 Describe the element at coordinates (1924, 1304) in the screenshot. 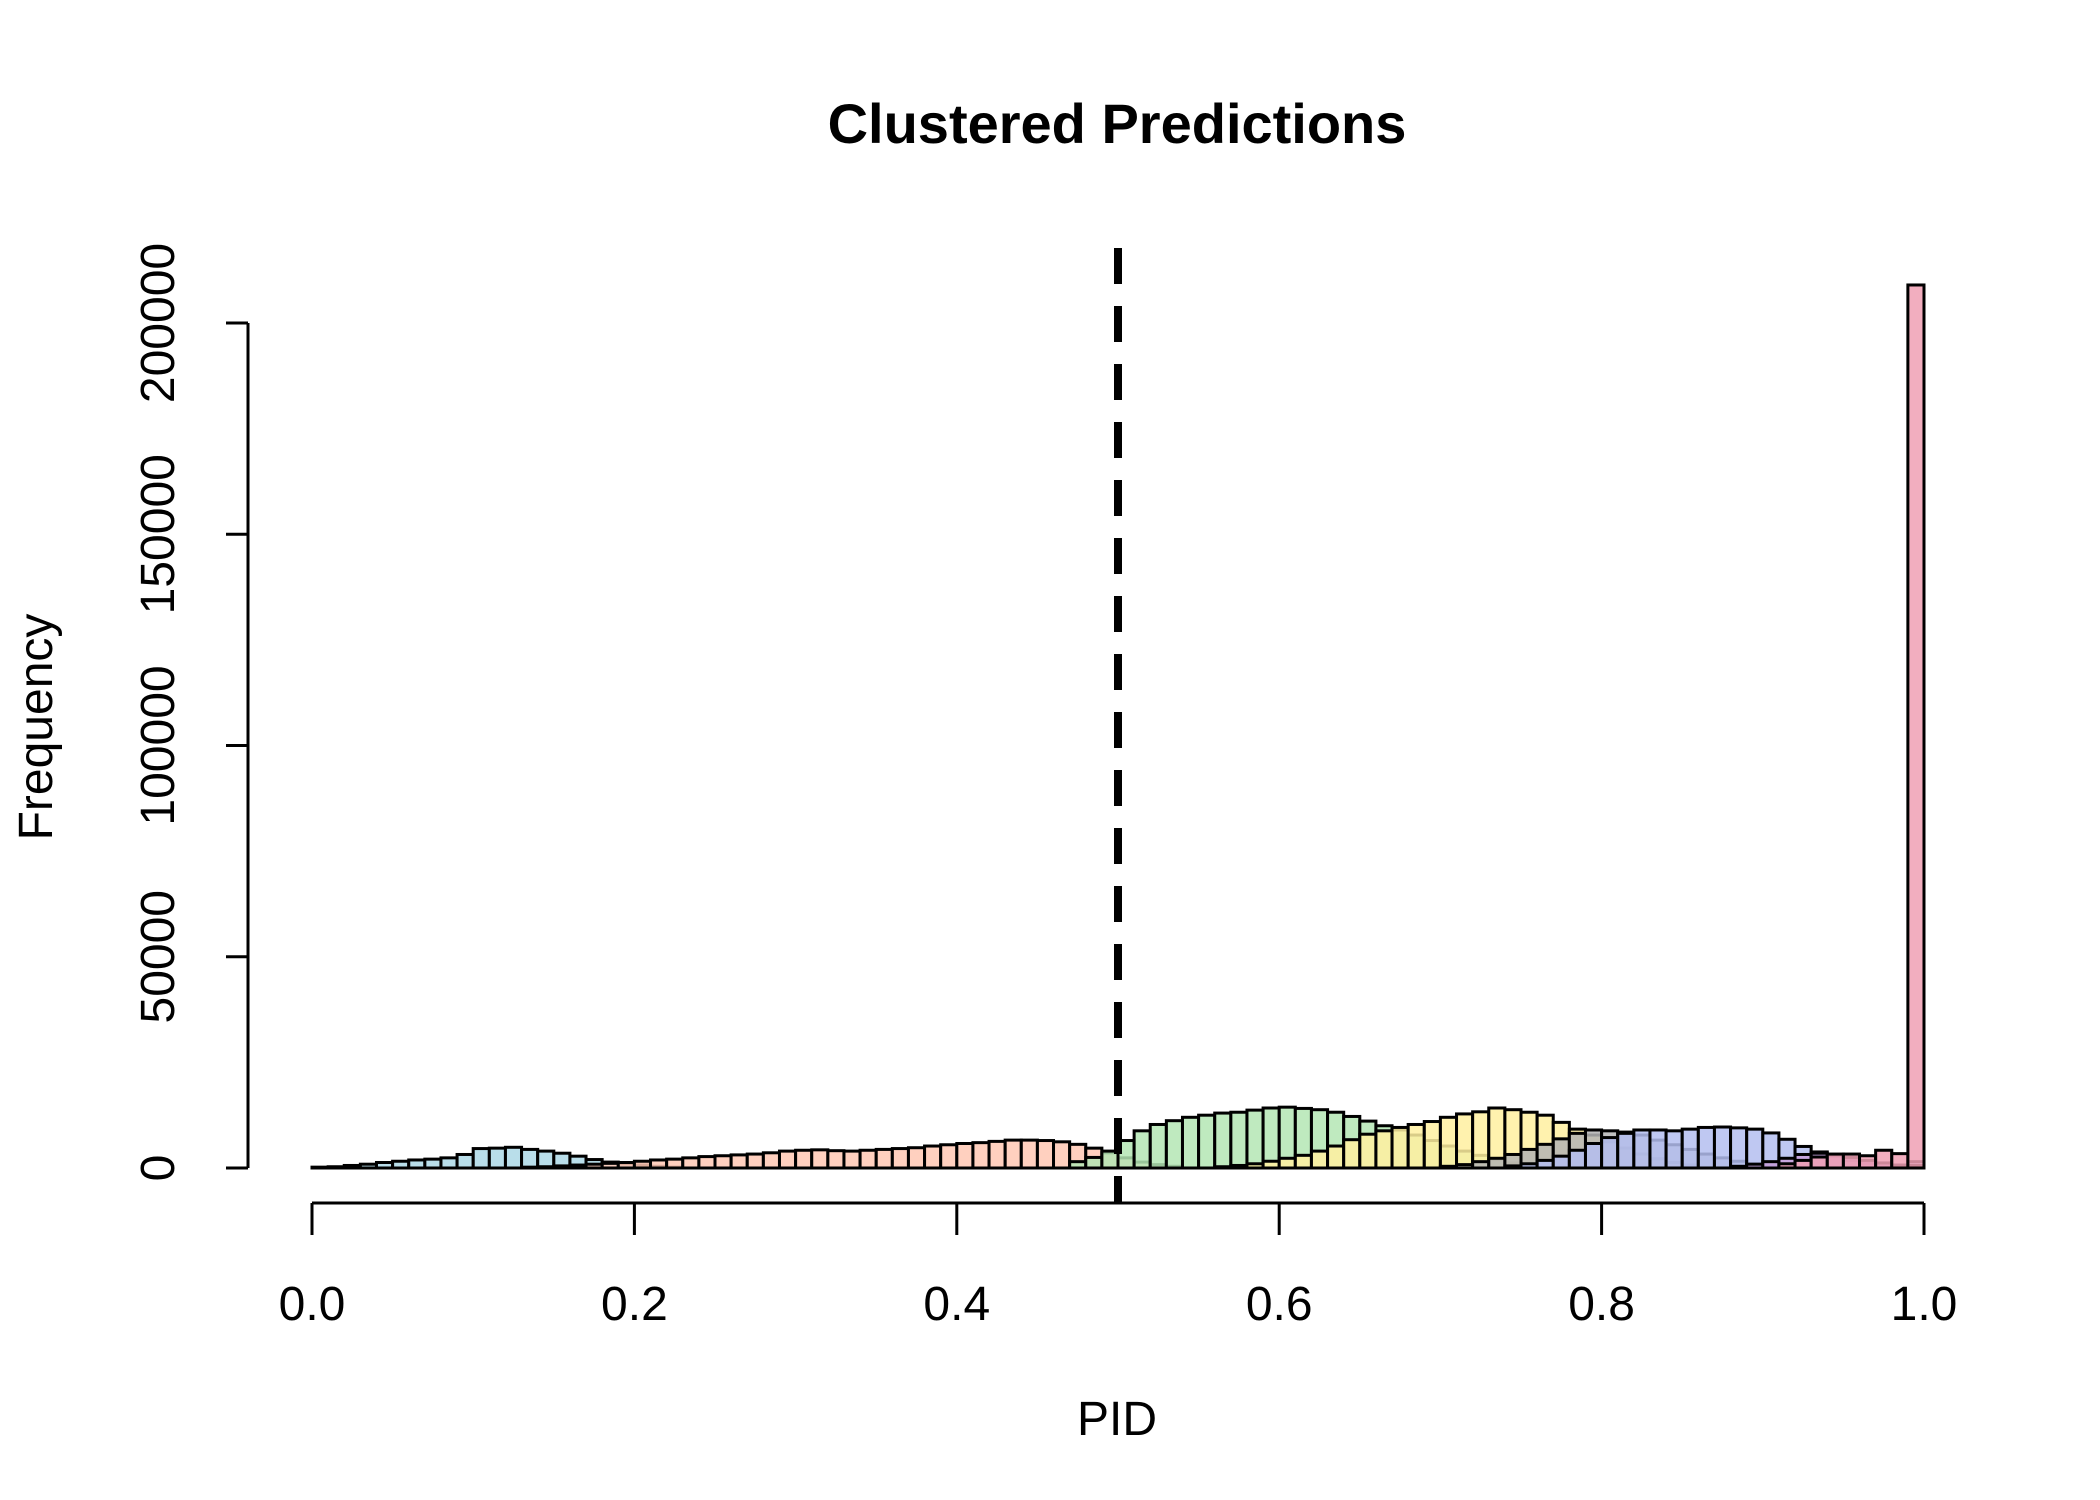

I see `x-tick-label: 1.0` at that location.